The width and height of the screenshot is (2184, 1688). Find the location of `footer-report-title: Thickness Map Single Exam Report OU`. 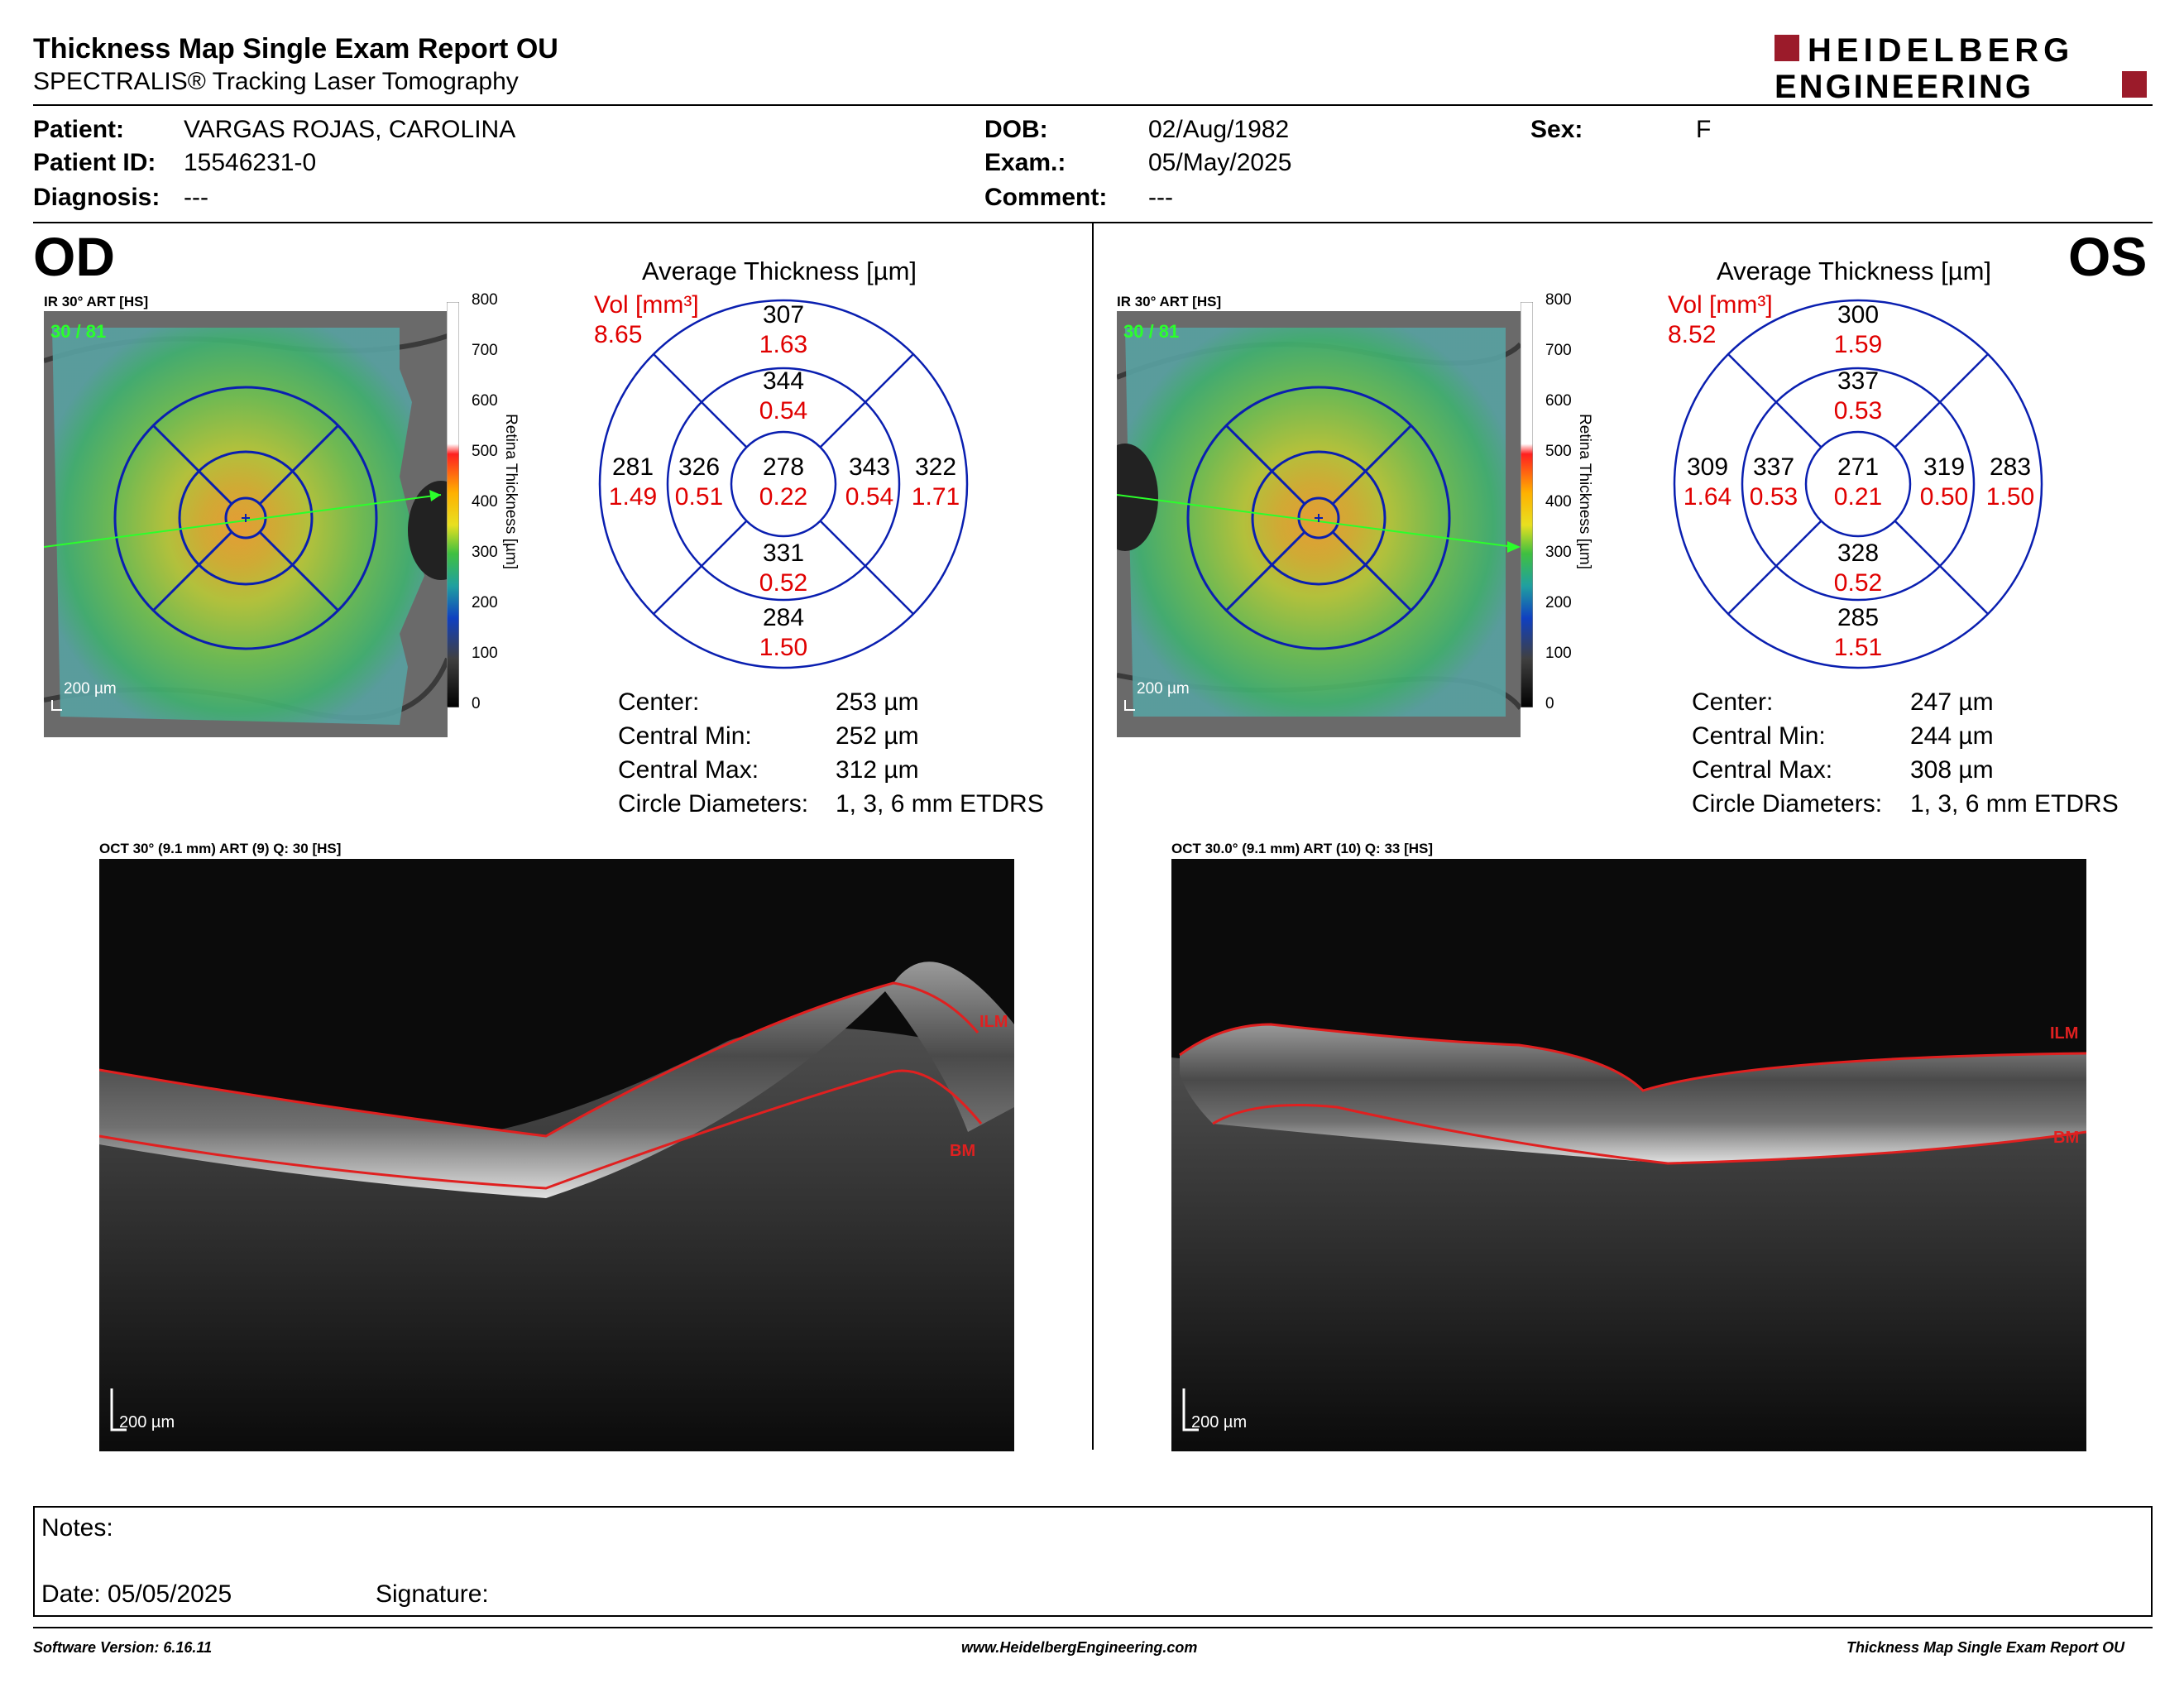

footer-report-title: Thickness Map Single Exam Report OU is located at coordinates (1985, 1647).